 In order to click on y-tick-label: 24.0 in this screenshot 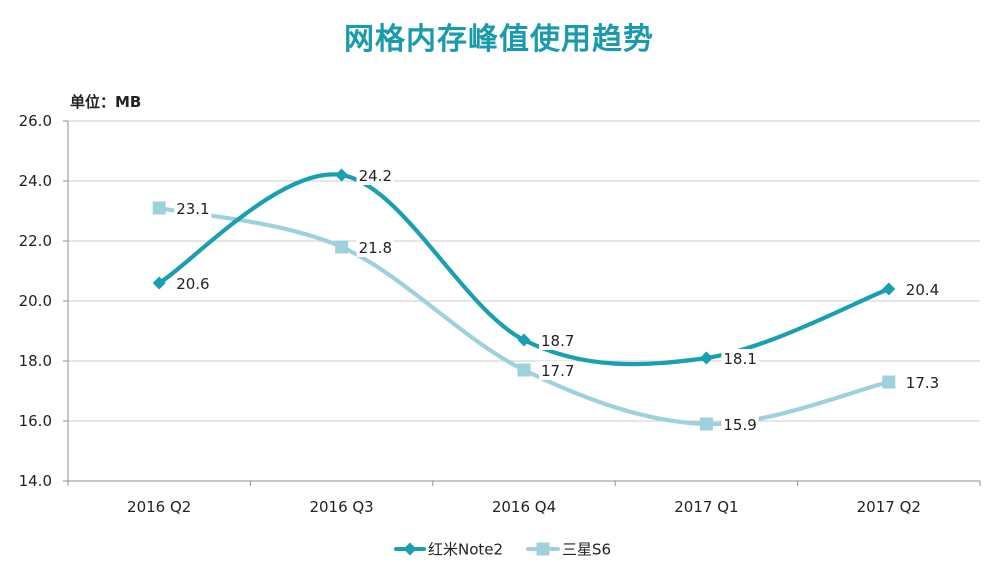, I will do `click(35, 181)`.